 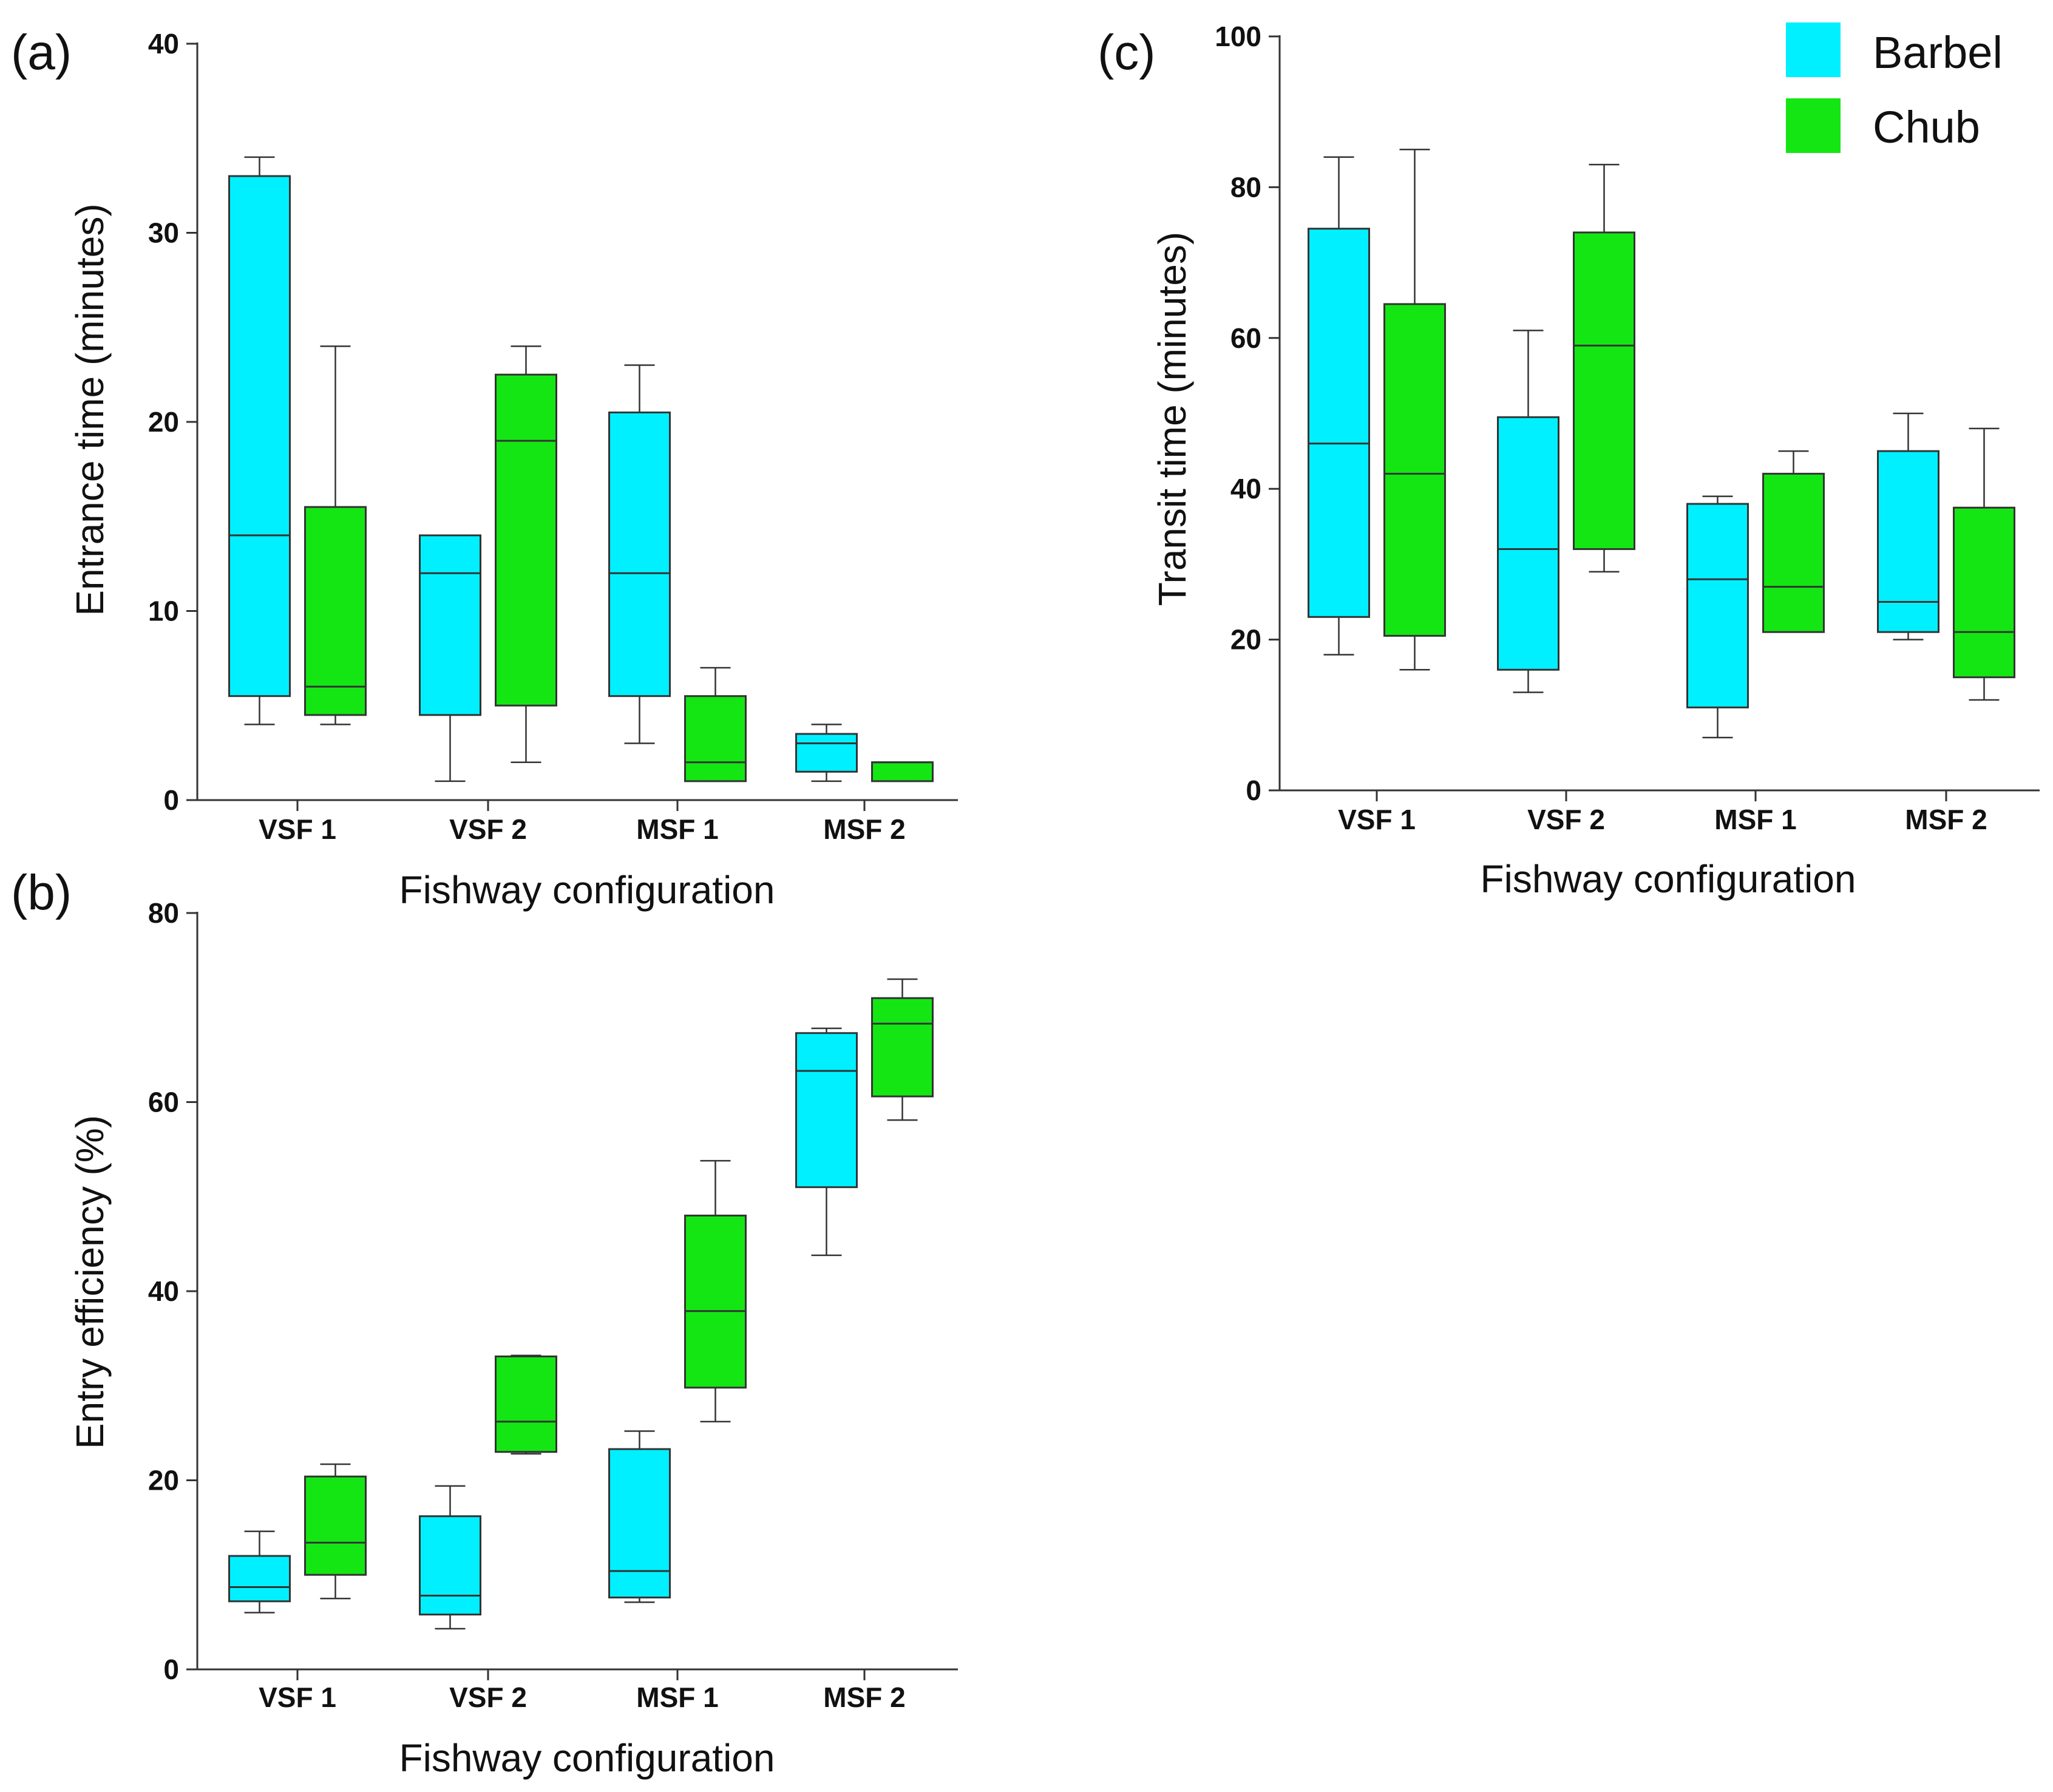 I want to click on panel-a-x-axis-title: Fishway configuration, so click(x=587, y=890).